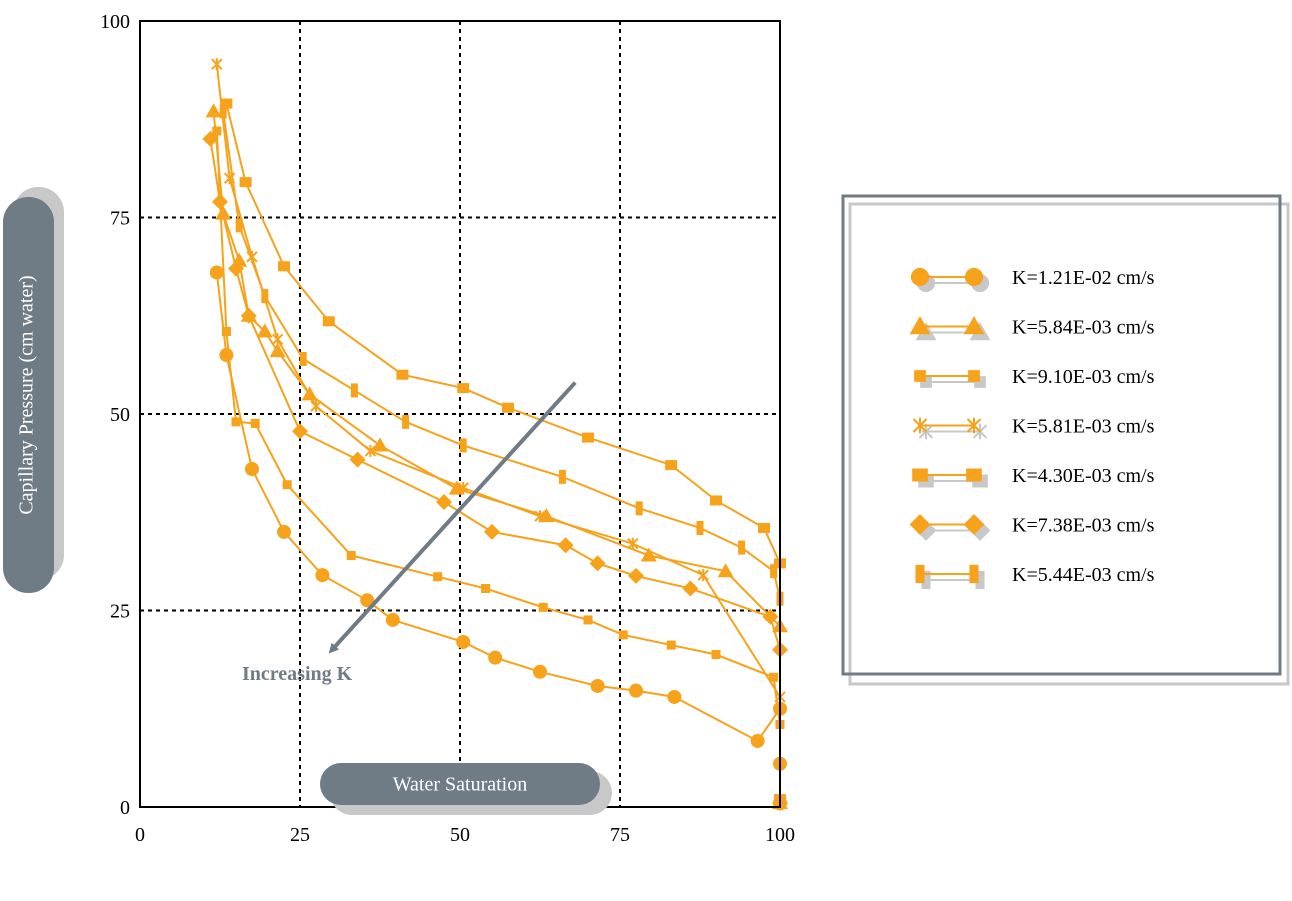  I want to click on x-tick-label: 50, so click(460, 835).